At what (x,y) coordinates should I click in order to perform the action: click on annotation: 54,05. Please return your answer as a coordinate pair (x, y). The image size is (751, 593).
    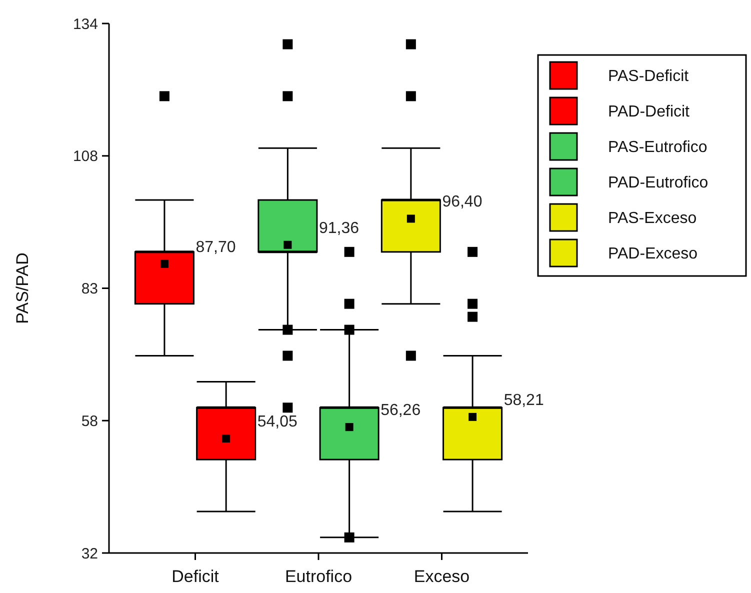
    Looking at the image, I should click on (277, 422).